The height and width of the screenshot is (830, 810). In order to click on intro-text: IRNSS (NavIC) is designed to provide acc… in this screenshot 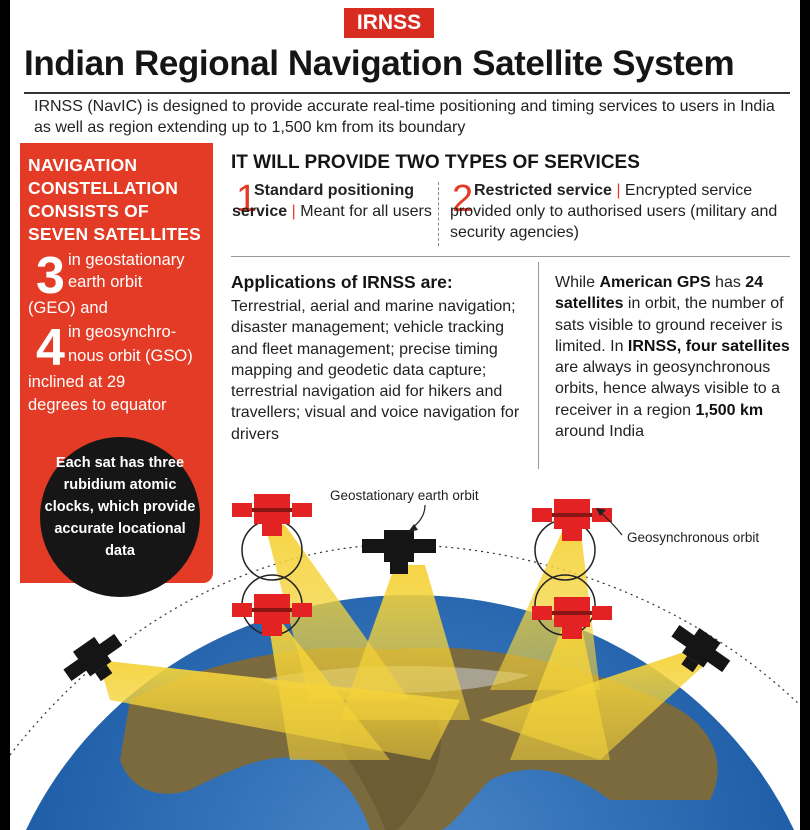, I will do `click(404, 117)`.